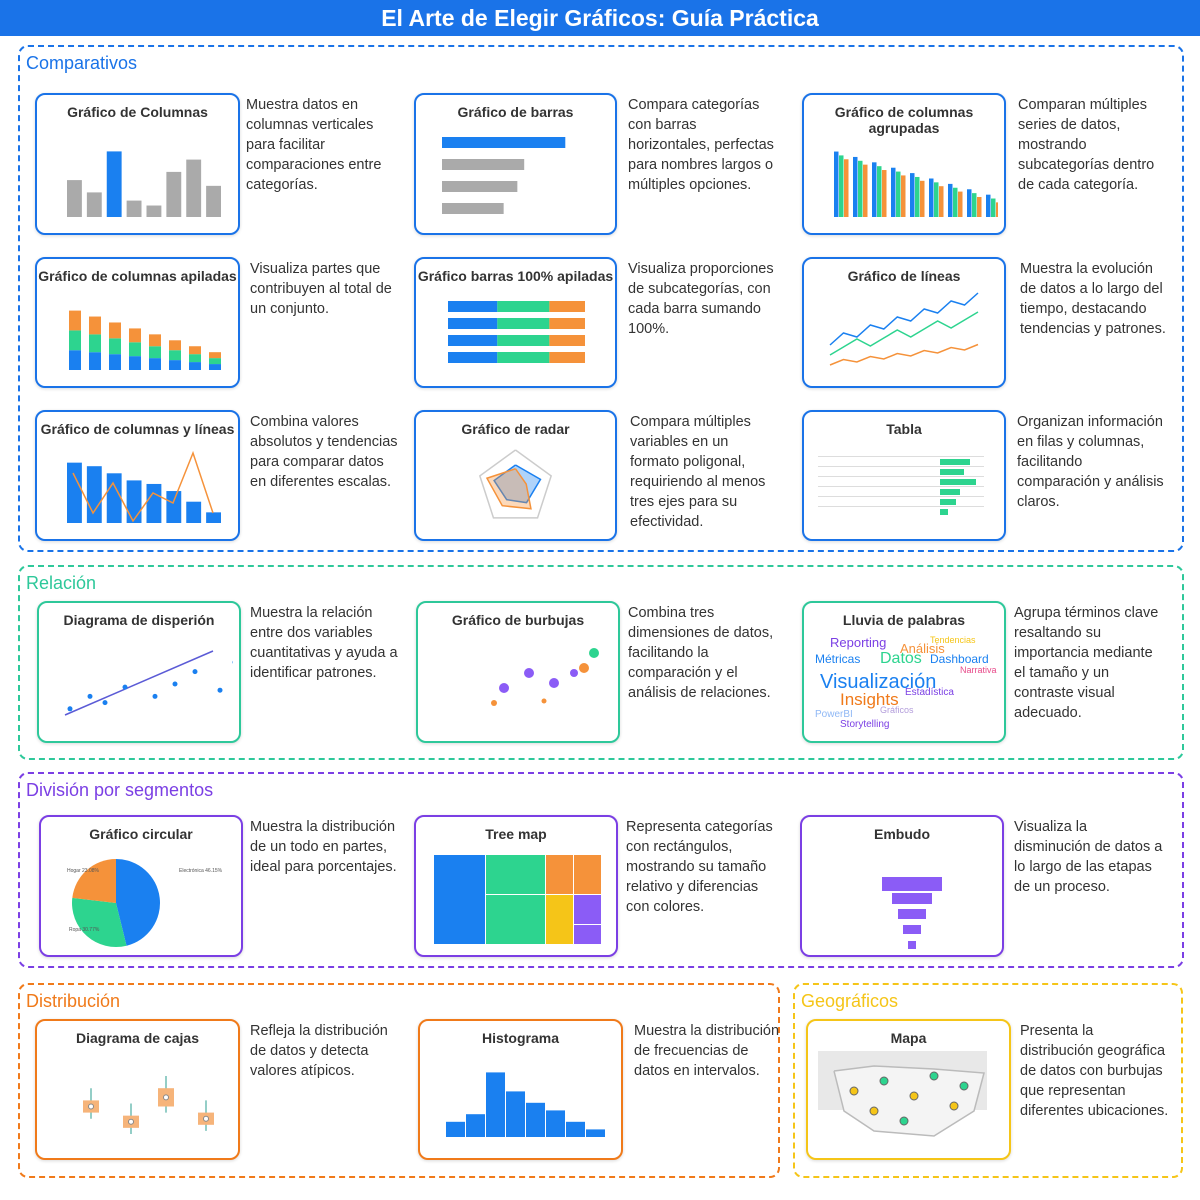 This screenshot has height=1200, width=1200. I want to click on card-title: Diagrama de disperión, so click(139, 620).